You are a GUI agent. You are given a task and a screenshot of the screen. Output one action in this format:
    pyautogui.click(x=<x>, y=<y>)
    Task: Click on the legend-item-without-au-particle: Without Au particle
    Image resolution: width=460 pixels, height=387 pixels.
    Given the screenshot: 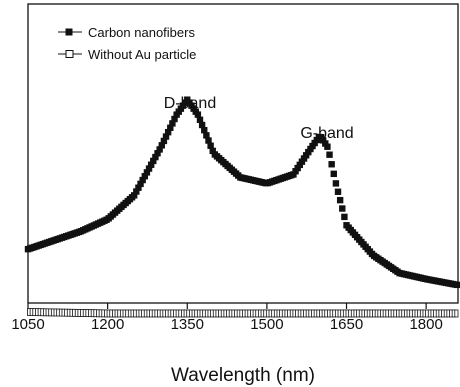 What is the action you would take?
    pyautogui.click(x=127, y=54)
    